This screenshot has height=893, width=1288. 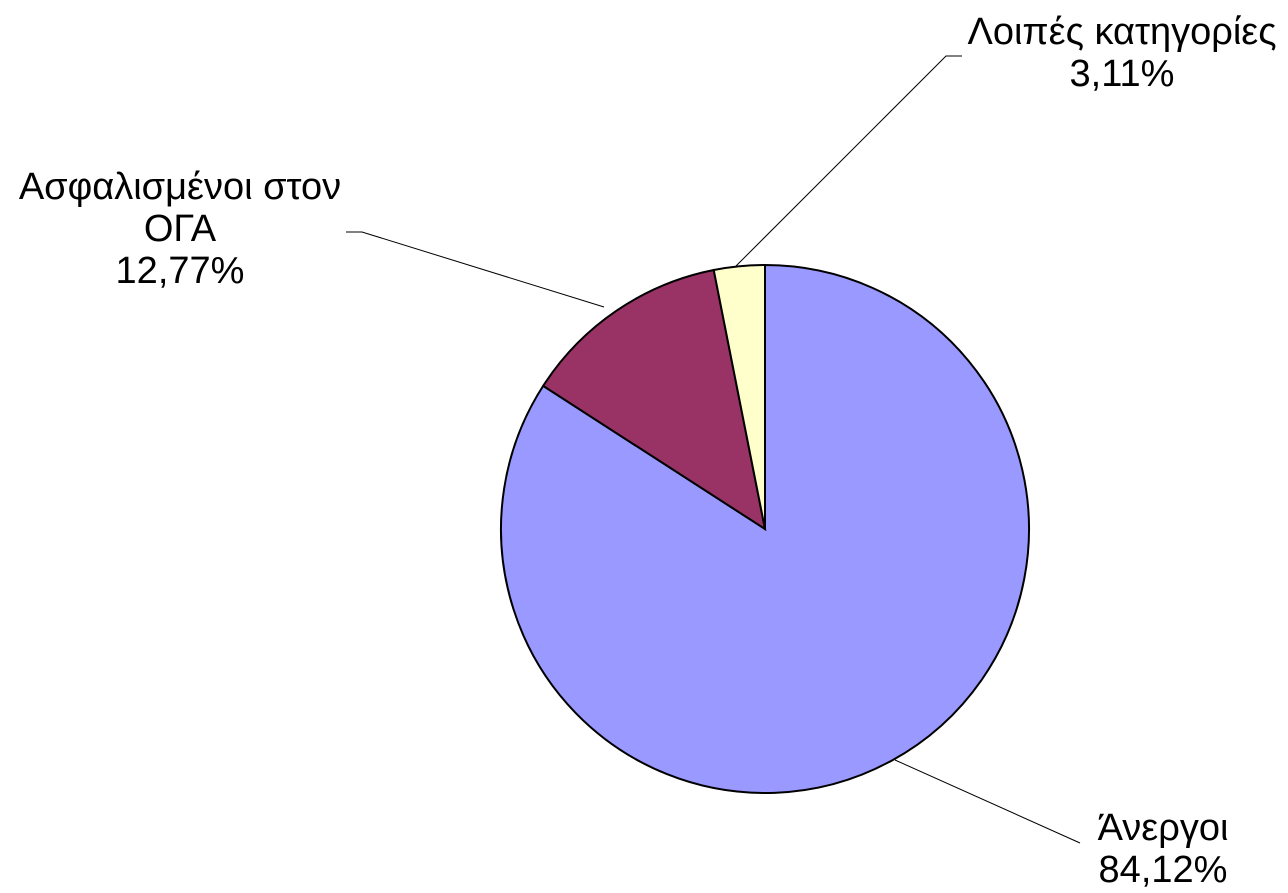 I want to click on slice-label-3: Λοιπές κατηγορίες 3,11%, so click(x=1121, y=53).